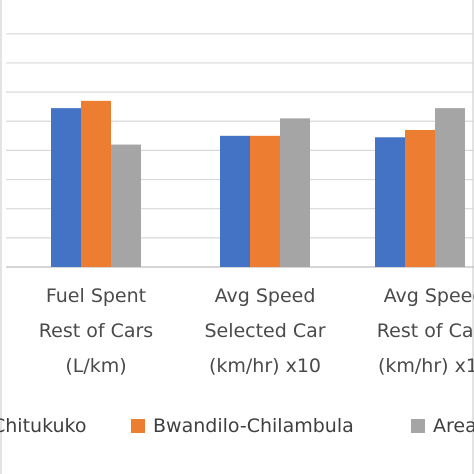 The image size is (474, 474). What do you see at coordinates (453, 426) in the screenshot?
I see `legend-label: Area 25` at bounding box center [453, 426].